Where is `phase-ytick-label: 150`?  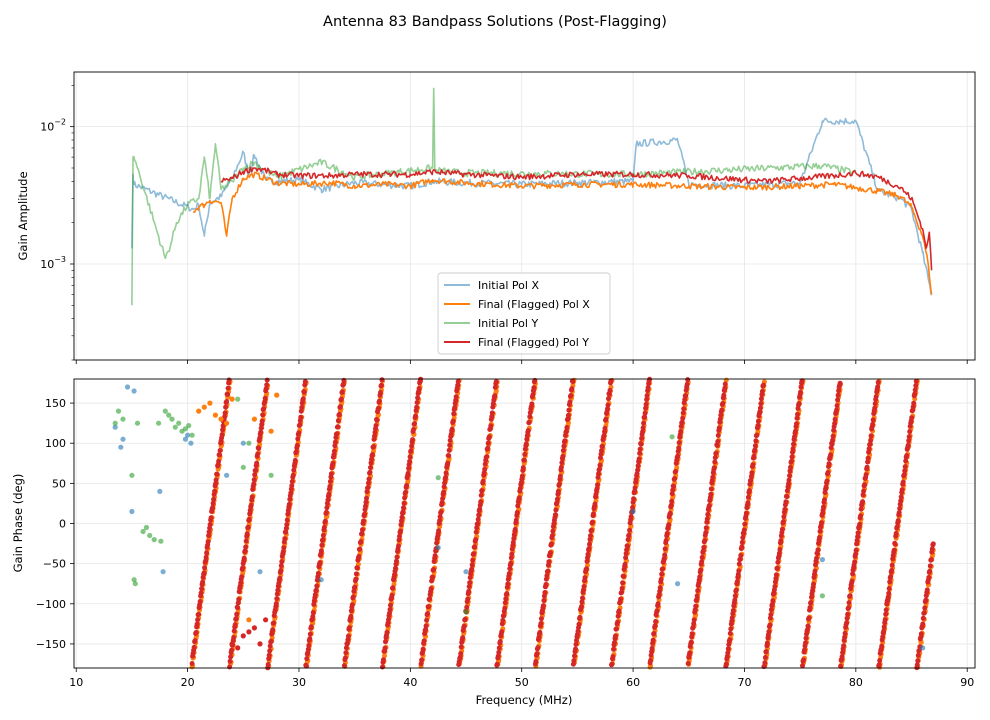
phase-ytick-label: 150 is located at coordinates (55, 403).